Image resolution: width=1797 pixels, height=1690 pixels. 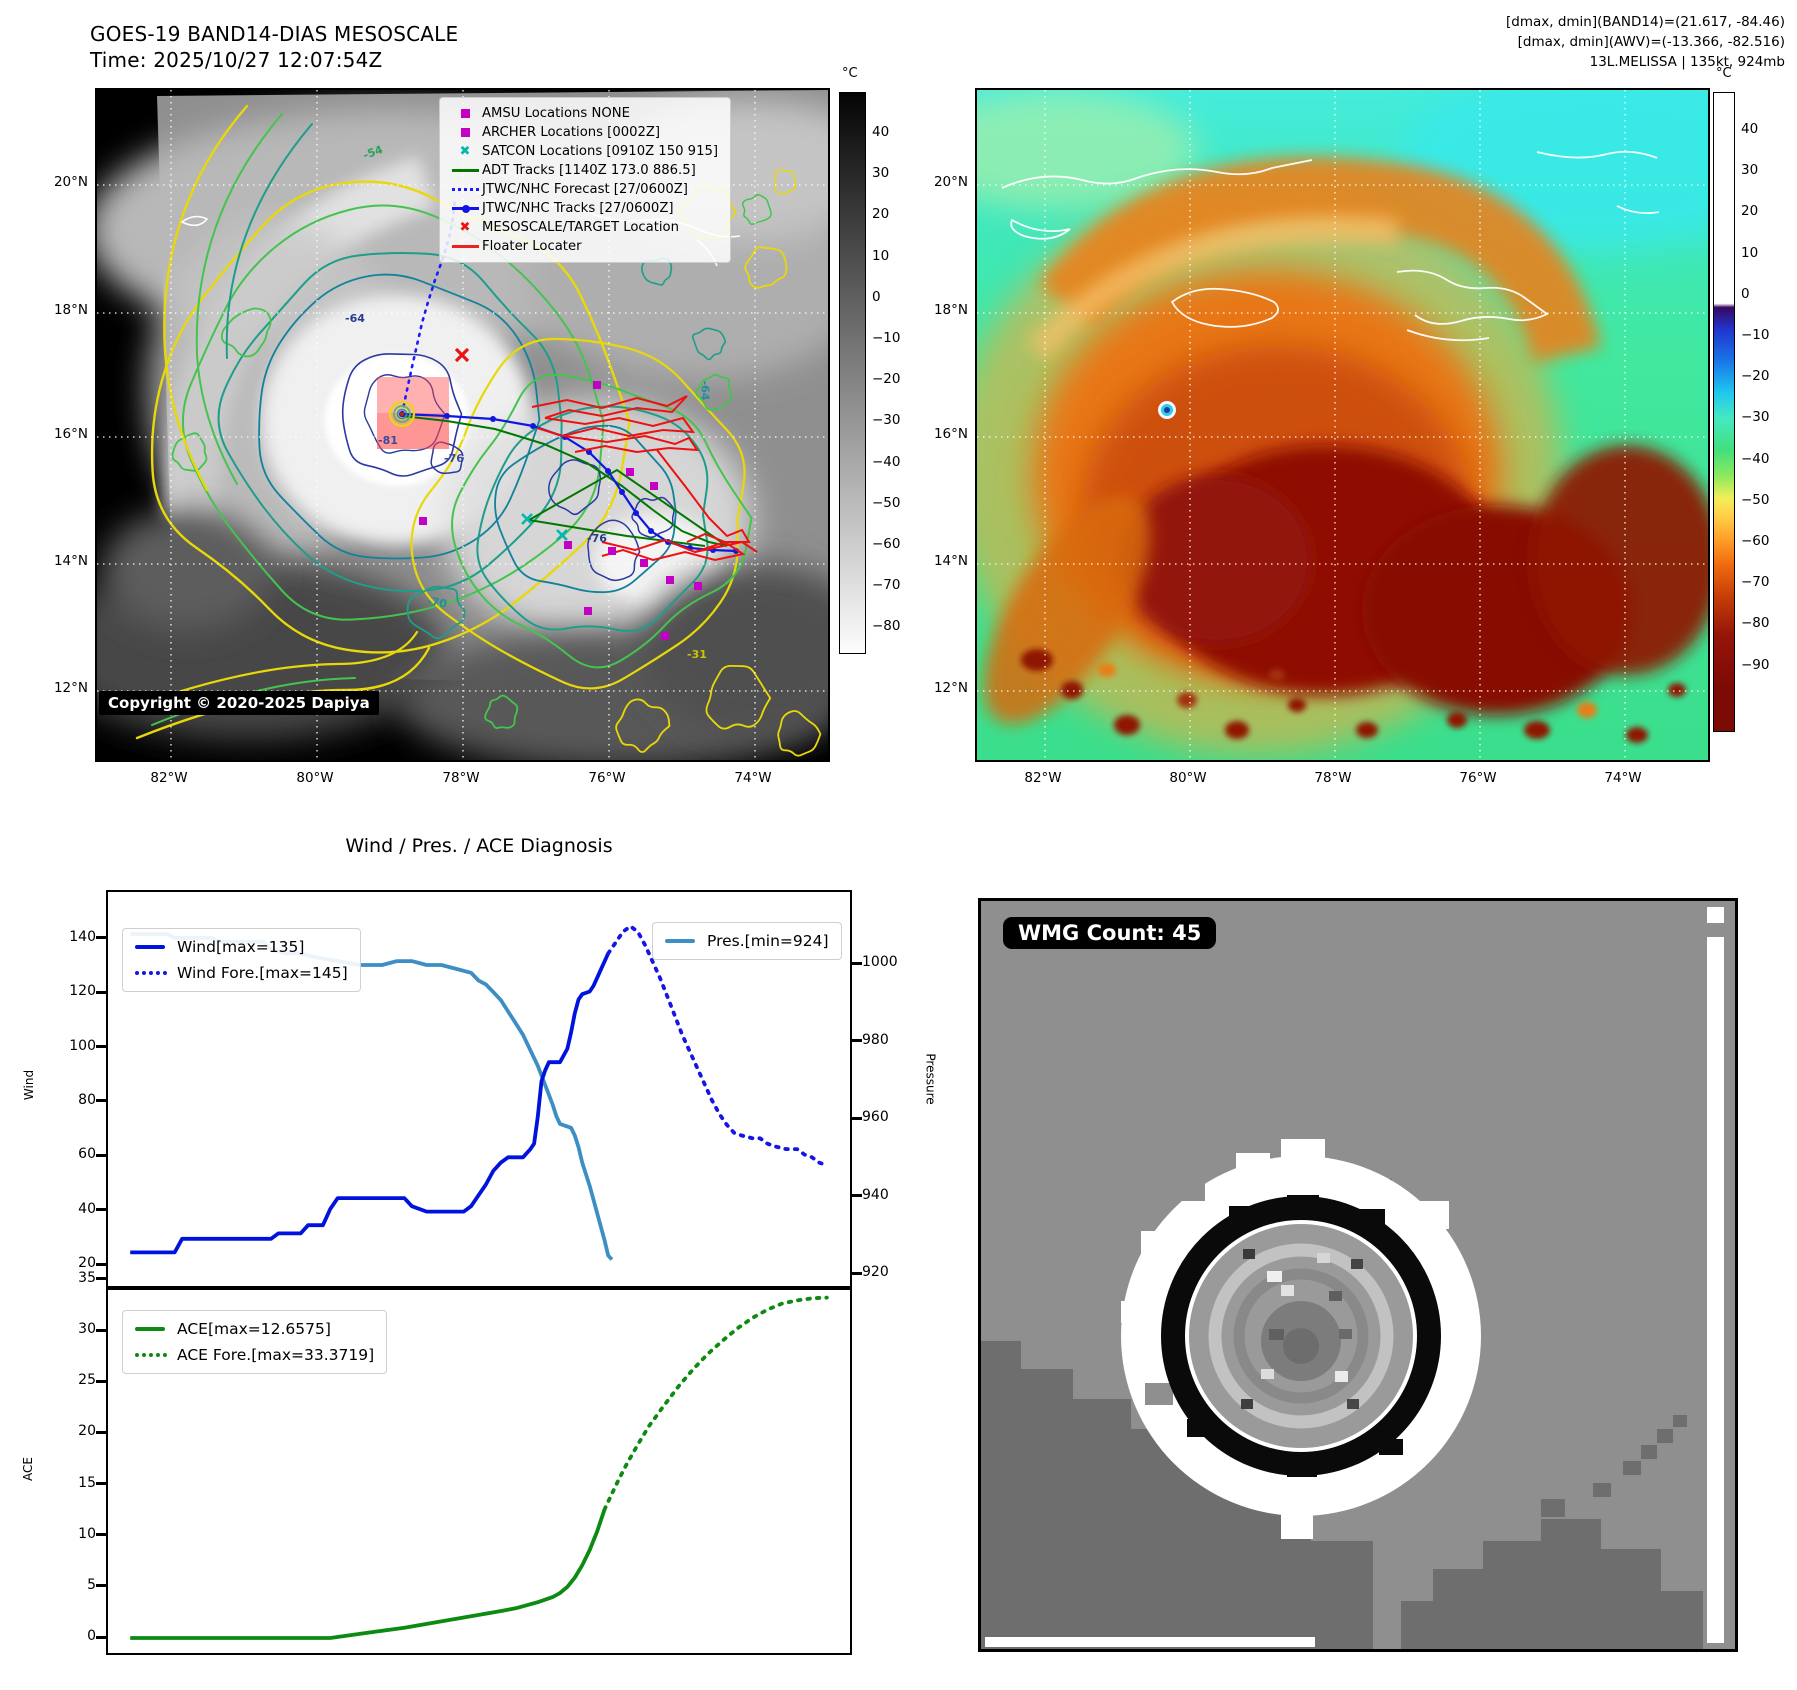 I want to click on right-colorbar-tick: −90, so click(x=1755, y=664).